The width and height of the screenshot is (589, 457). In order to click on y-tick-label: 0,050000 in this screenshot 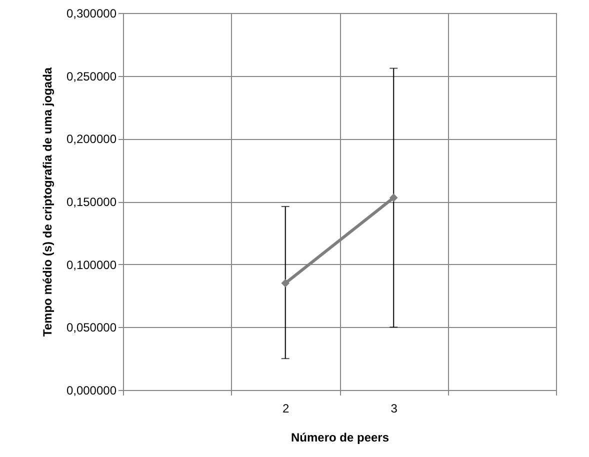, I will do `click(91, 327)`.